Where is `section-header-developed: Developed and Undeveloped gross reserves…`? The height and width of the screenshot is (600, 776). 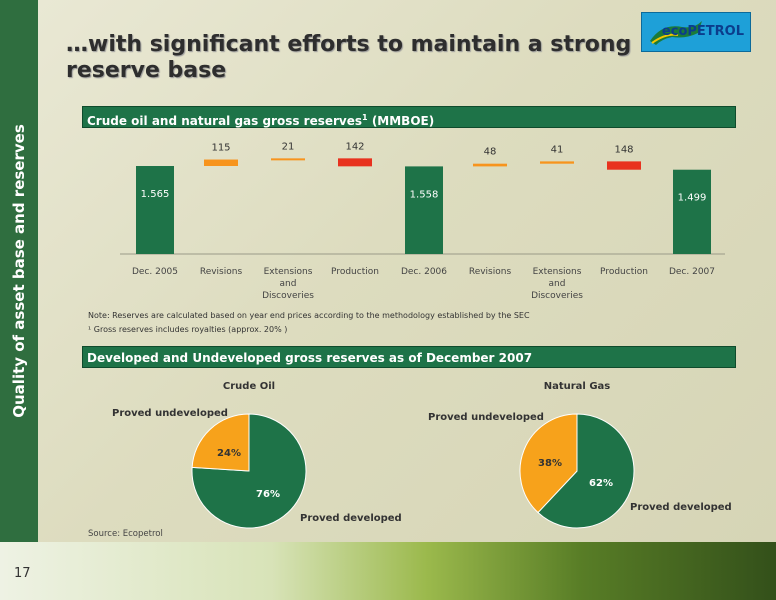
section-header-developed: Developed and Undeveloped gross reserves… is located at coordinates (409, 357).